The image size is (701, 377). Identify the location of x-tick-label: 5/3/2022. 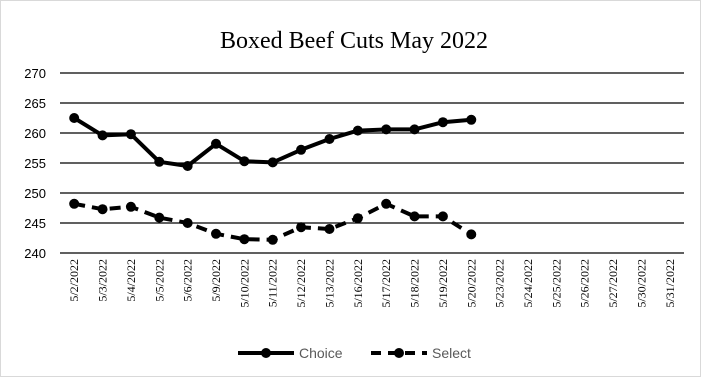
(103, 280).